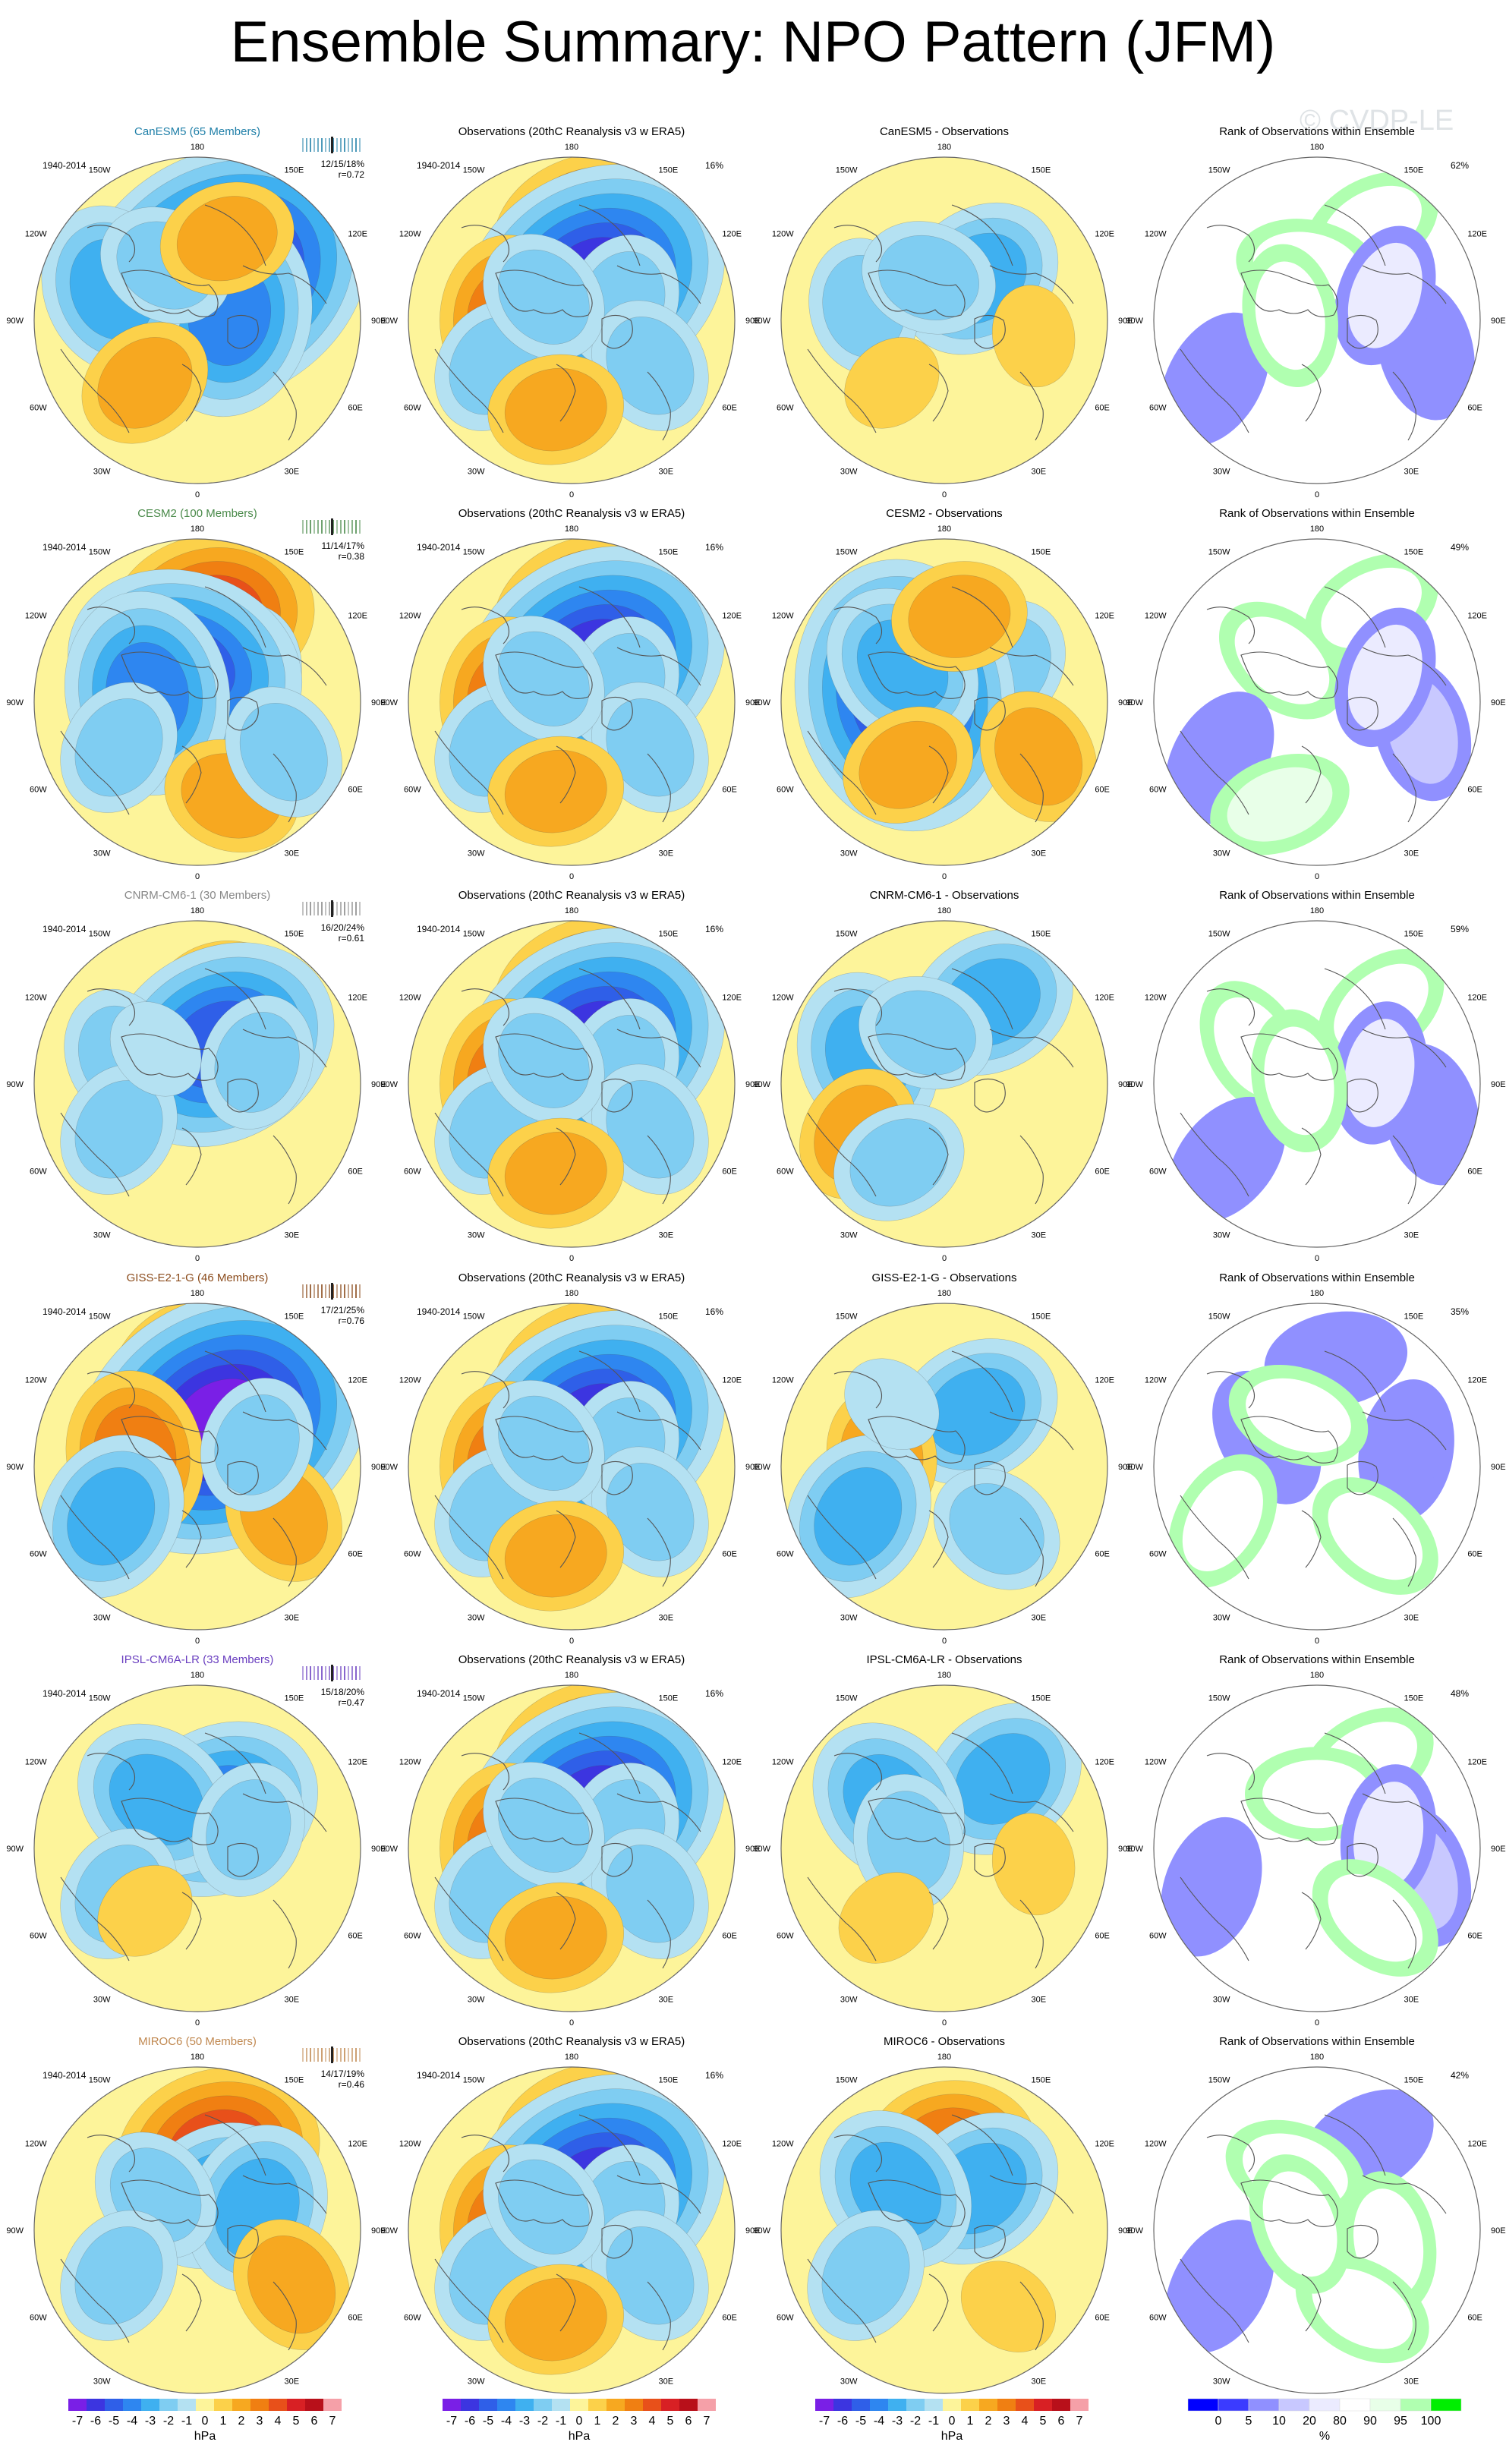 This screenshot has width=1506, height=2464. What do you see at coordinates (1317, 1659) in the screenshot?
I see `rank-title: Rank of Observations within Ensemble` at bounding box center [1317, 1659].